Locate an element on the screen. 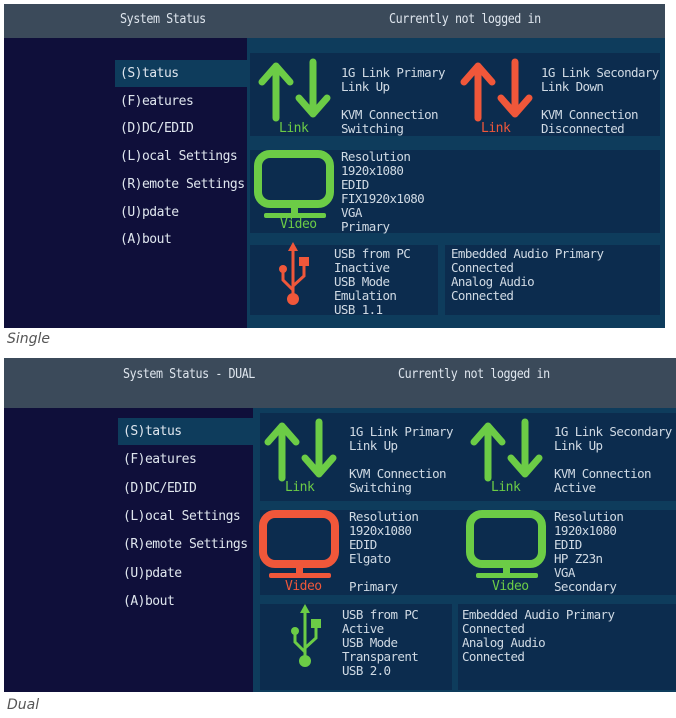  header-title: System Status is located at coordinates (163, 19).